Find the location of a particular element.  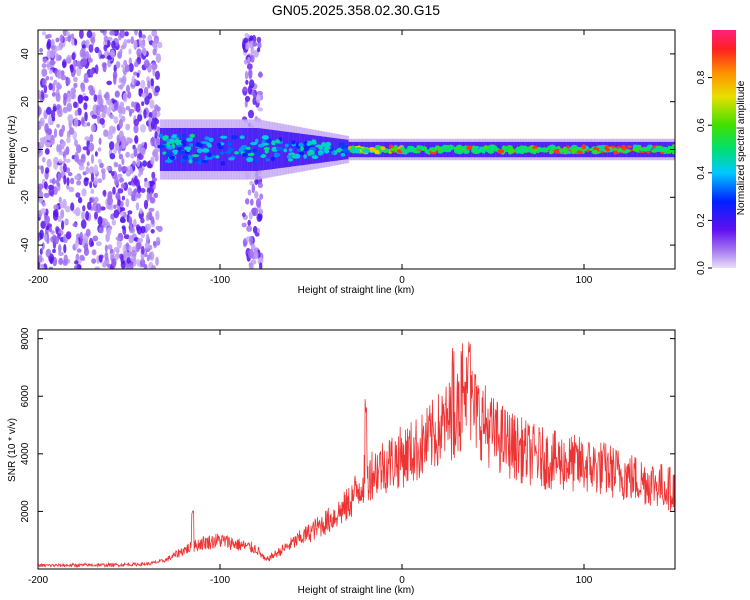

spectrogram-x-tick-label: 0 is located at coordinates (402, 280).